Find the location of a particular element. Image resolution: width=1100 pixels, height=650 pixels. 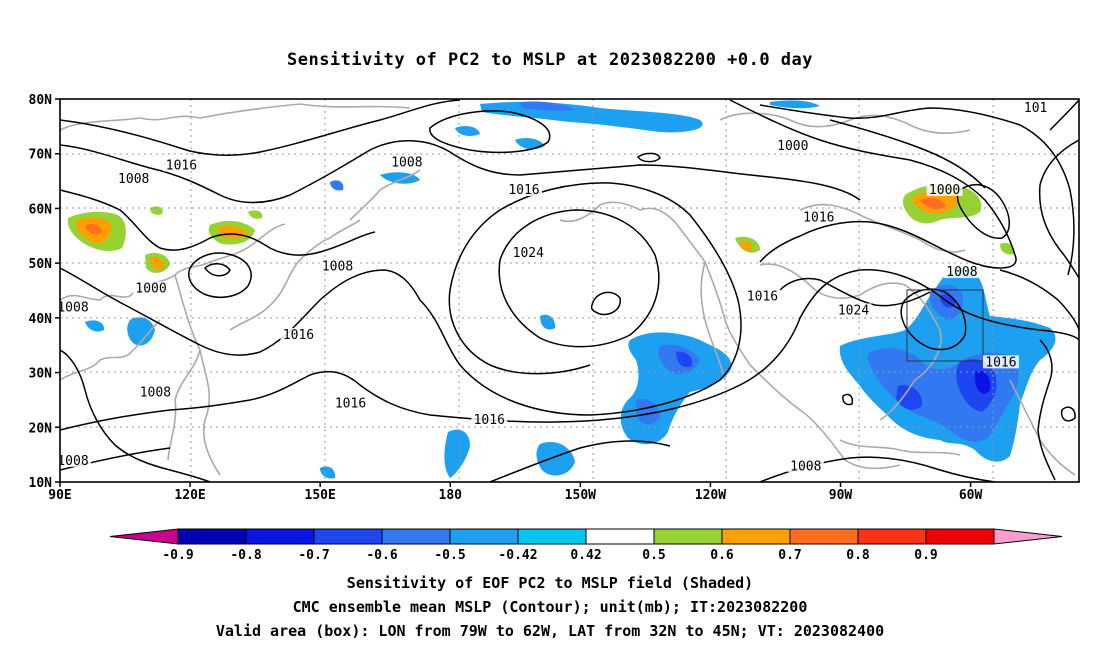

lat-tick-label: 20N is located at coordinates (41, 428).